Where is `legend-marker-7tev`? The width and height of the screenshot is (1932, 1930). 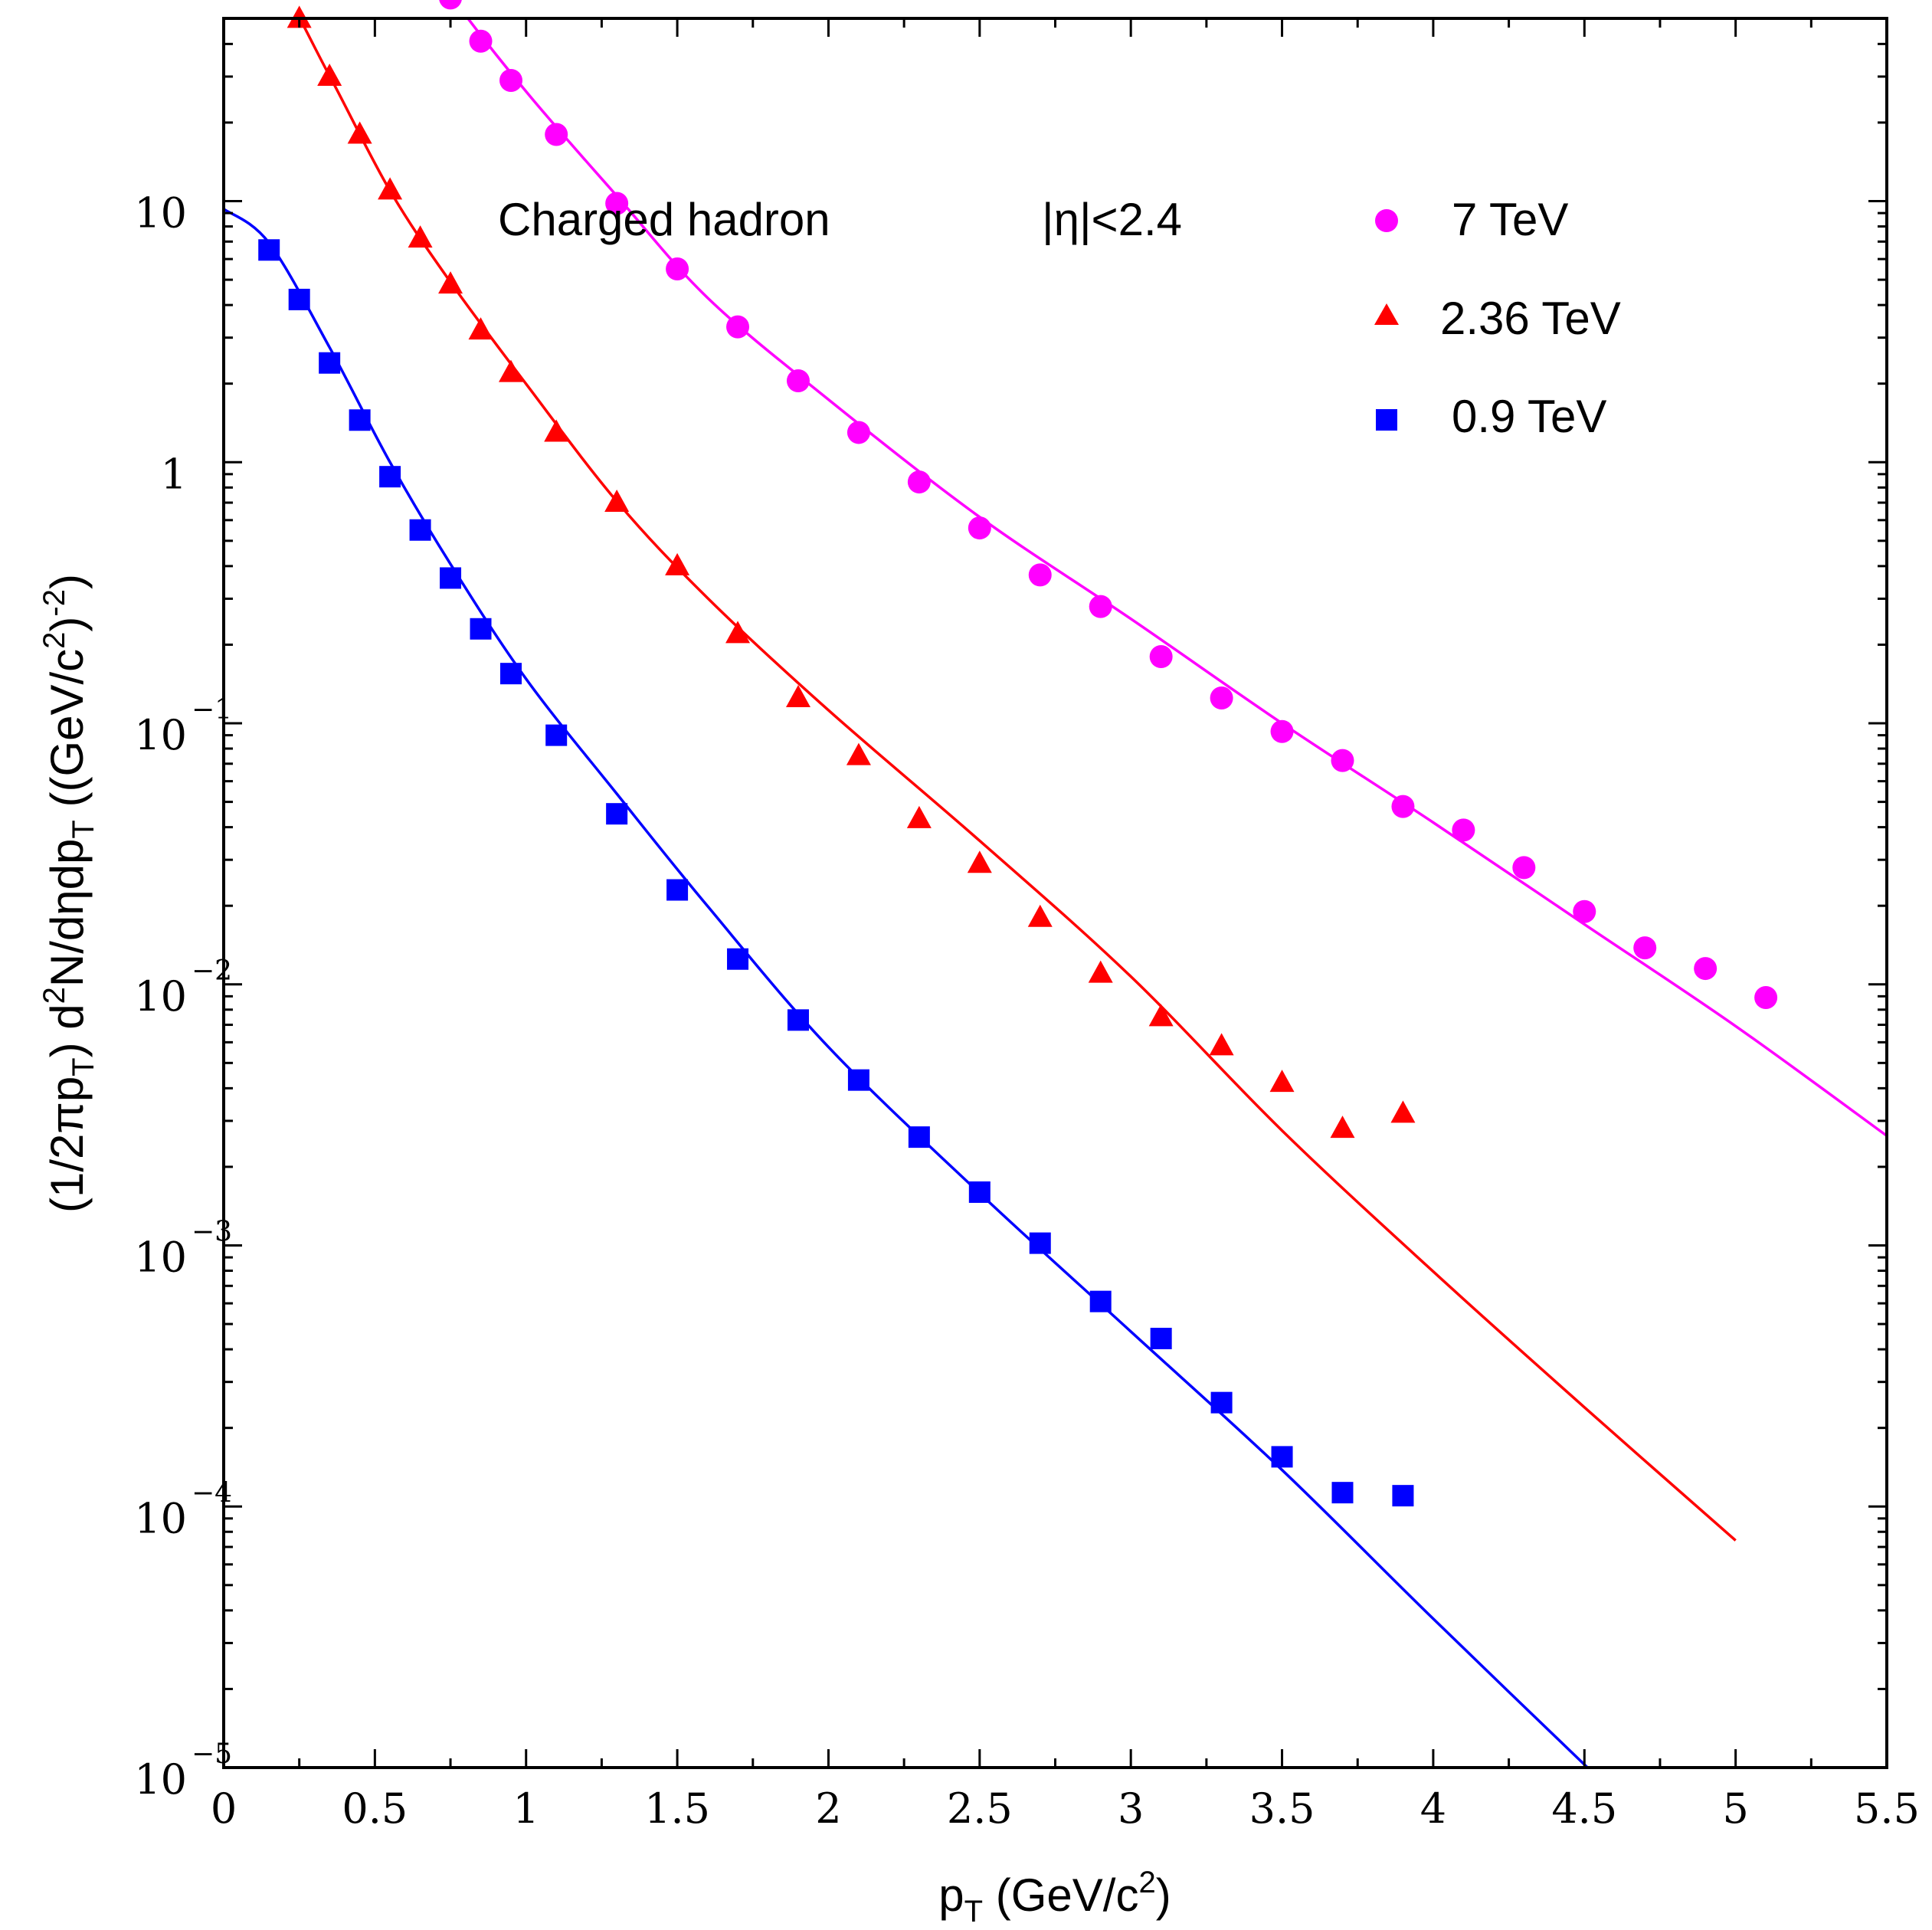
legend-marker-7tev is located at coordinates (1386, 220).